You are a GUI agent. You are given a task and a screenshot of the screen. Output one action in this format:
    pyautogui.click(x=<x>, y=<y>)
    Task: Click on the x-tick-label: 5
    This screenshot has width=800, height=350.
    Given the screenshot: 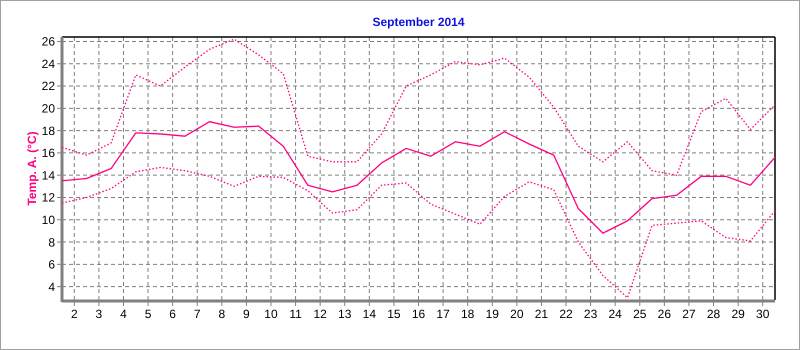 What is the action you would take?
    pyautogui.click(x=148, y=314)
    